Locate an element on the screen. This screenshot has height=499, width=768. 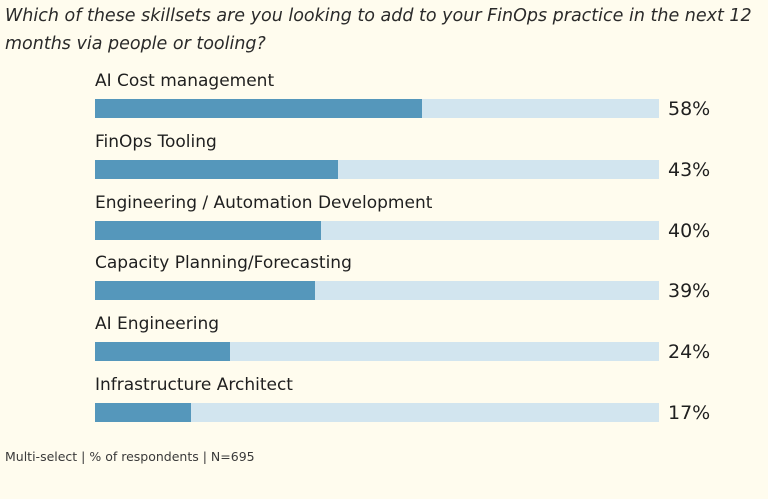
bar-row: Infrastructure Architect 17% is located at coordinates (415, 404).